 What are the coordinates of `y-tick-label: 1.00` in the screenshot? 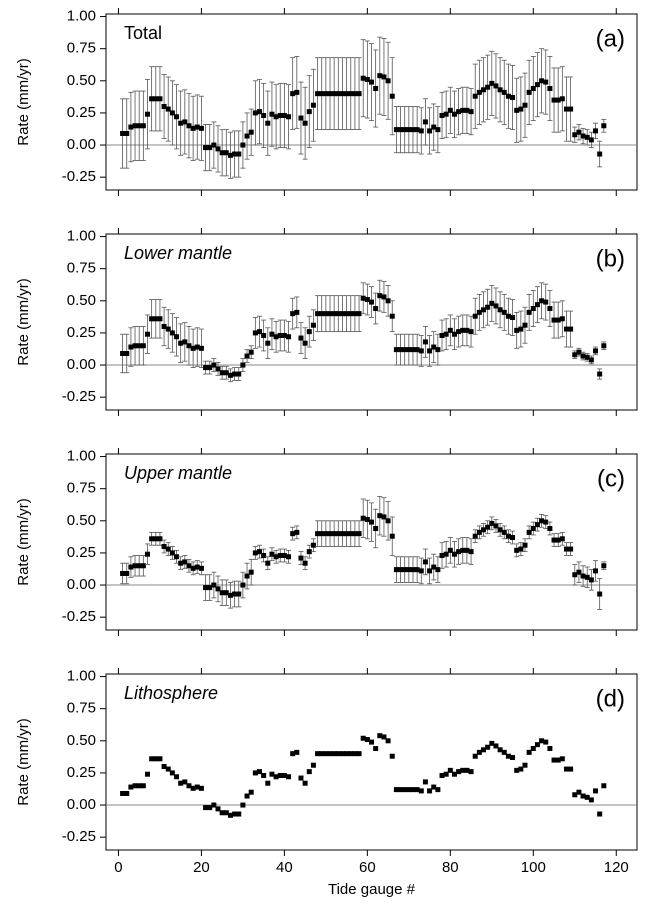 It's located at (81, 236).